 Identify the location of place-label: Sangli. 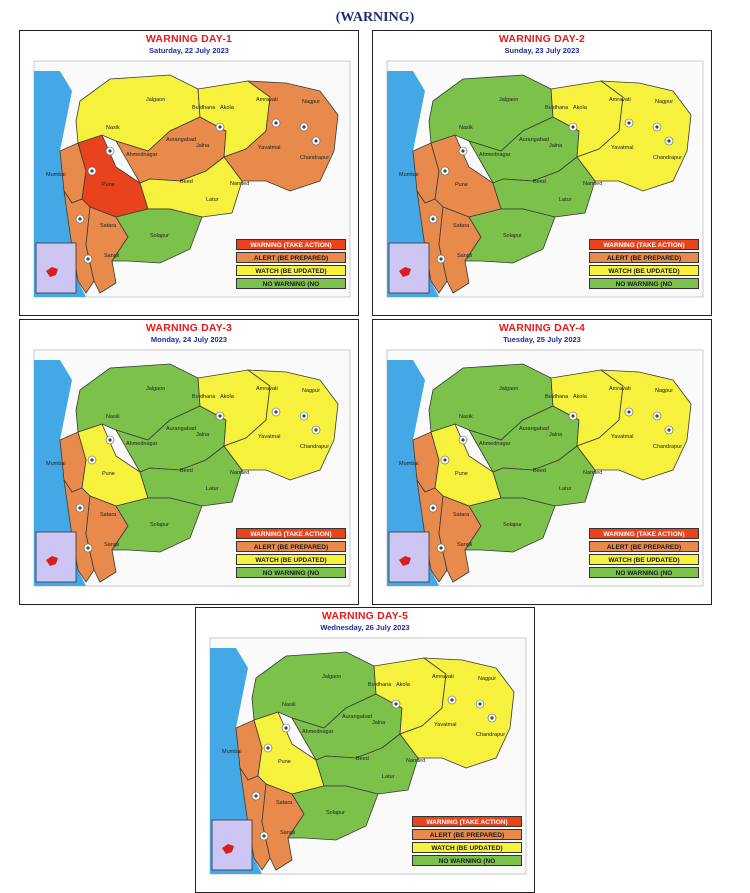
(464, 545).